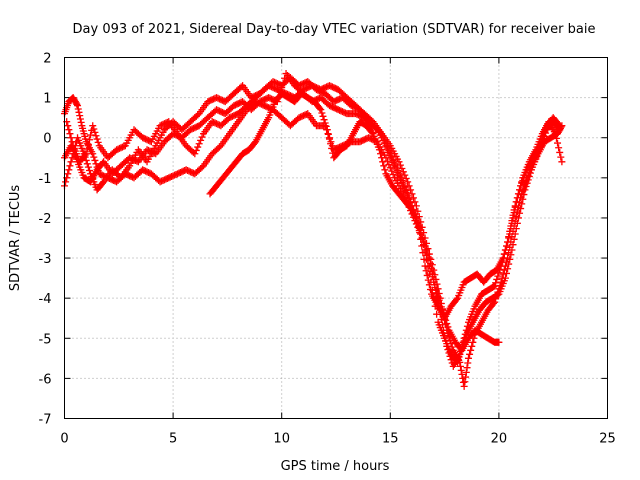 This screenshot has width=640, height=480. I want to click on y-tick-label: 1, so click(47, 99).